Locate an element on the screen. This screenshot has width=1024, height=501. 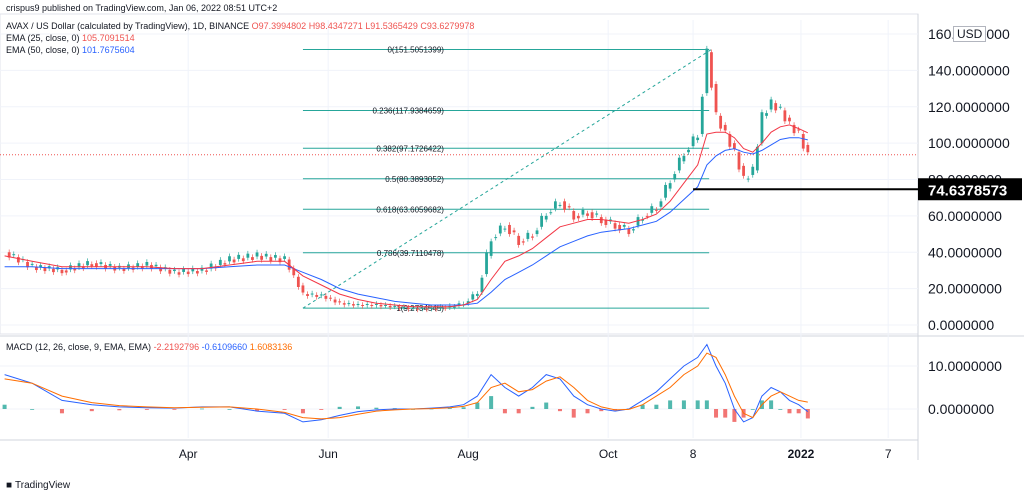
price-tick-label: 120.0000000 is located at coordinates (969, 107).